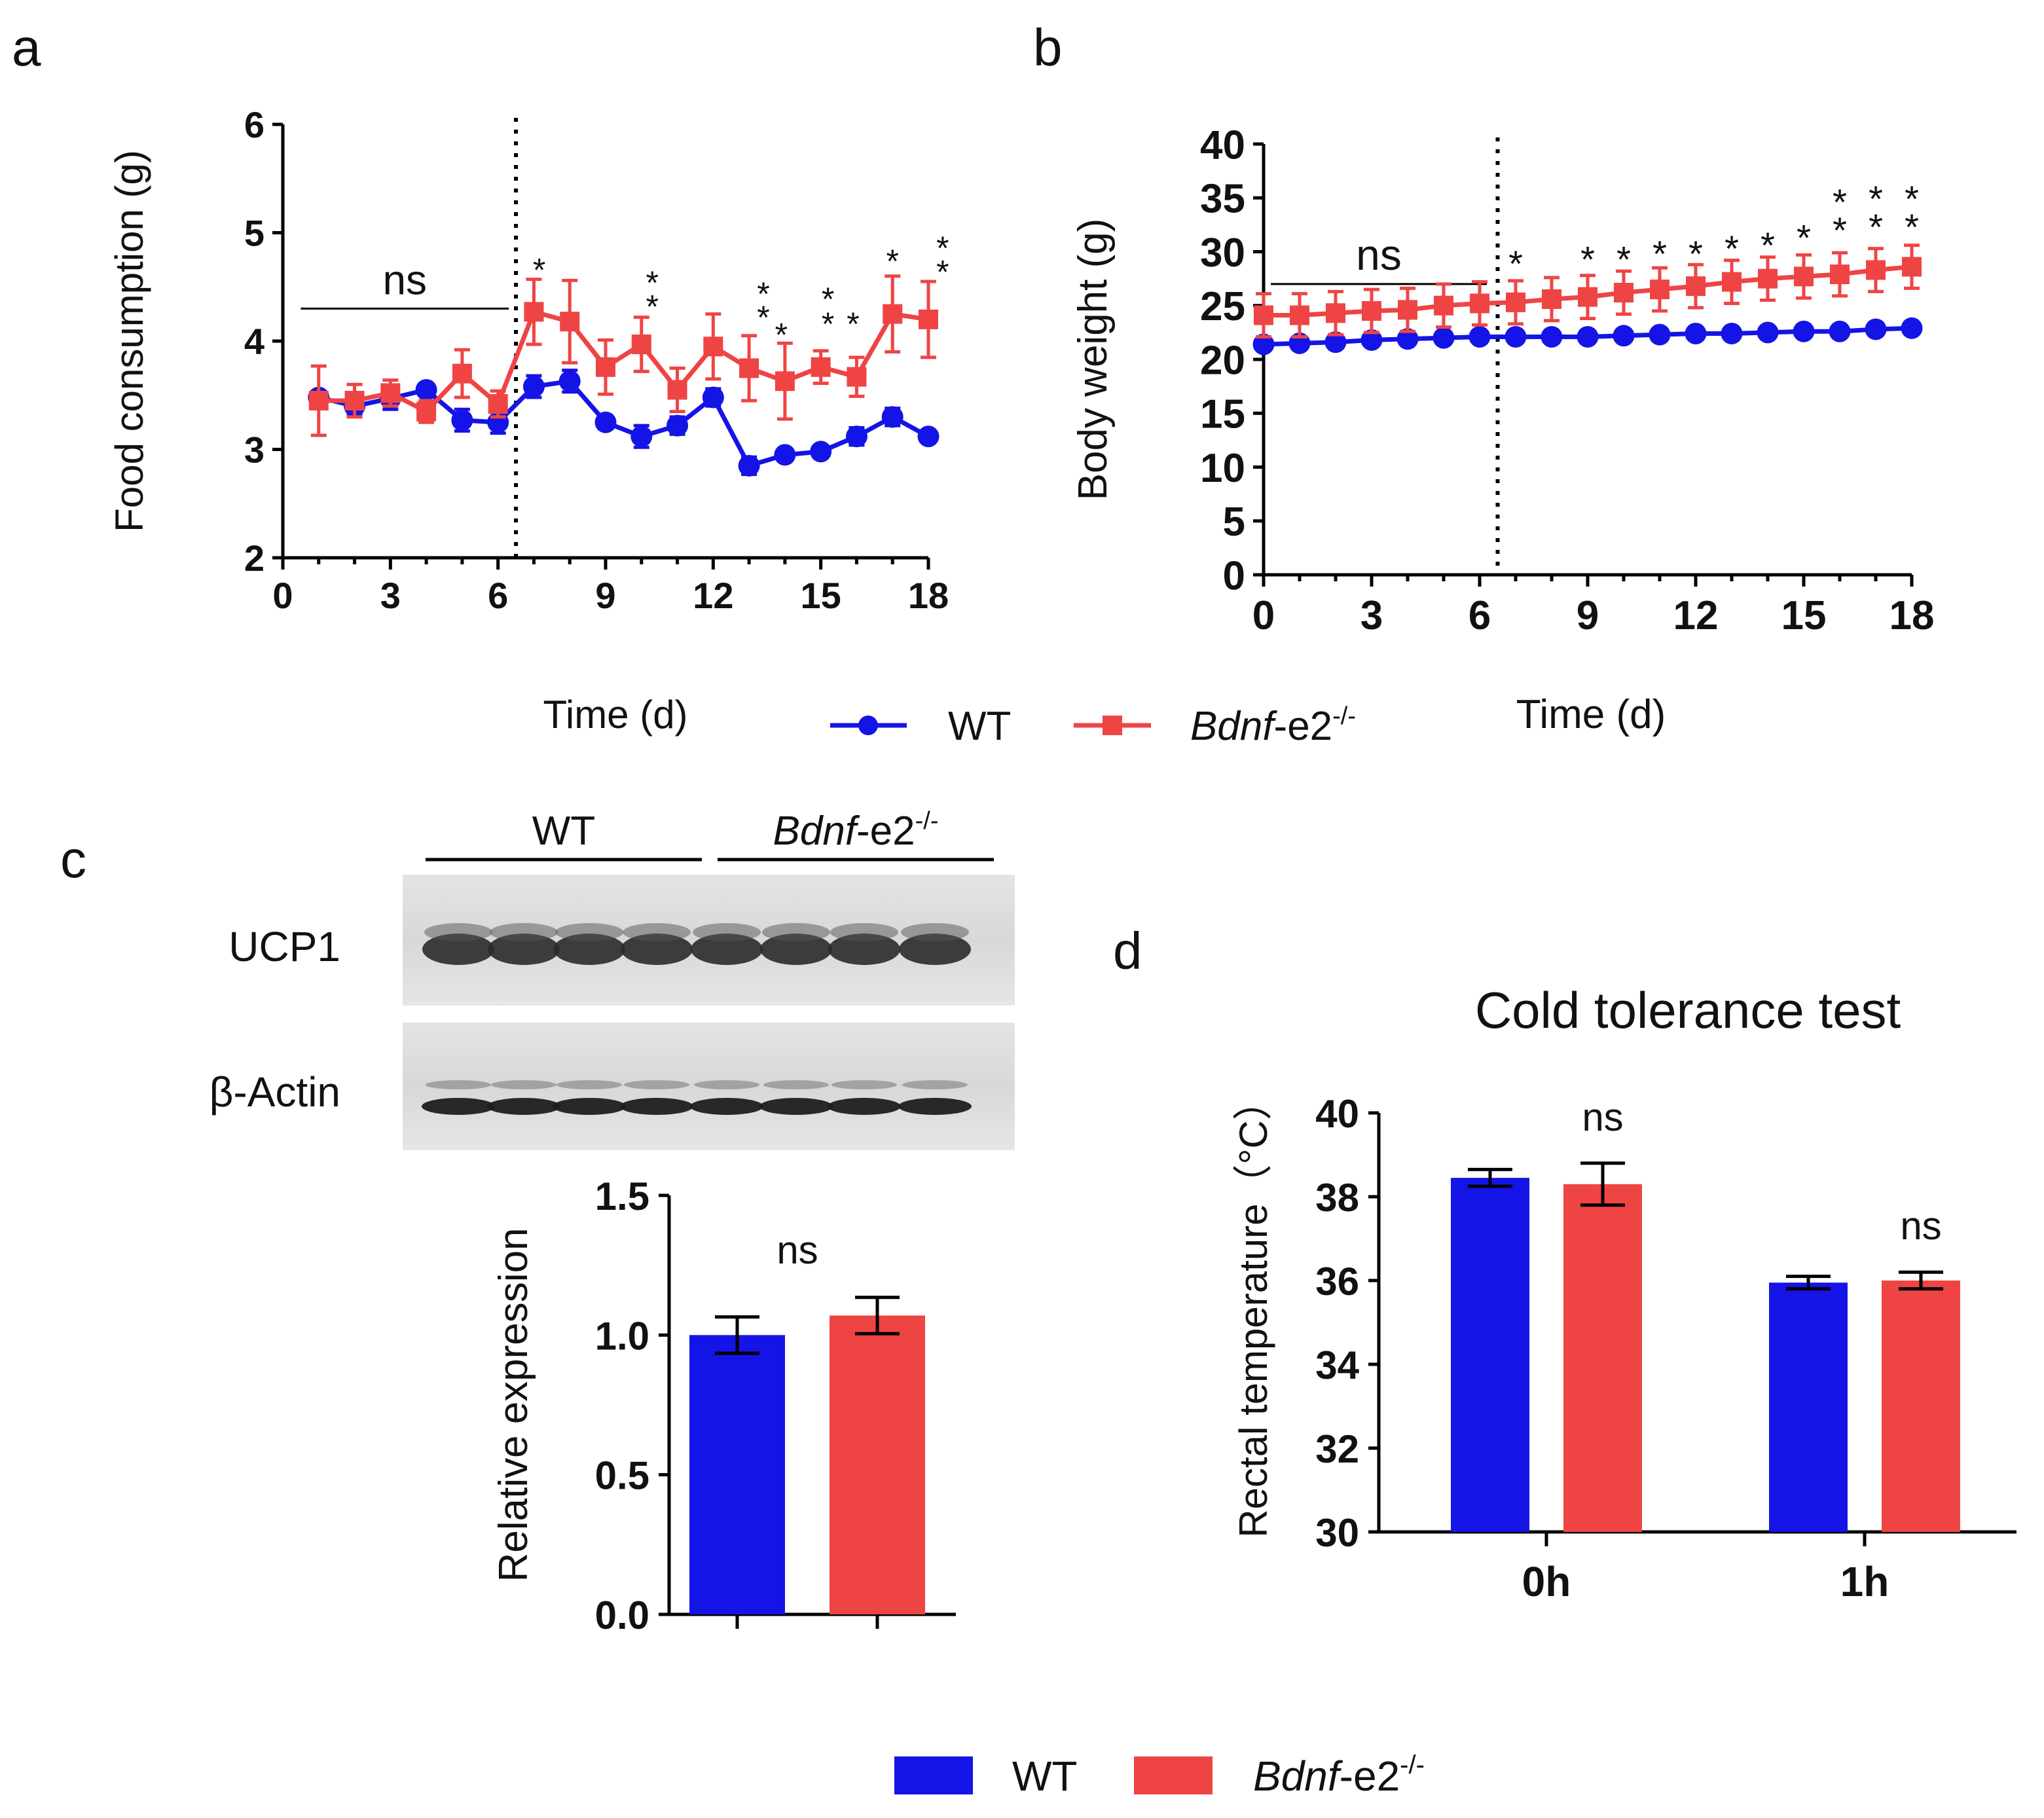  I want to click on x-tick-label: 6, so click(498, 595).